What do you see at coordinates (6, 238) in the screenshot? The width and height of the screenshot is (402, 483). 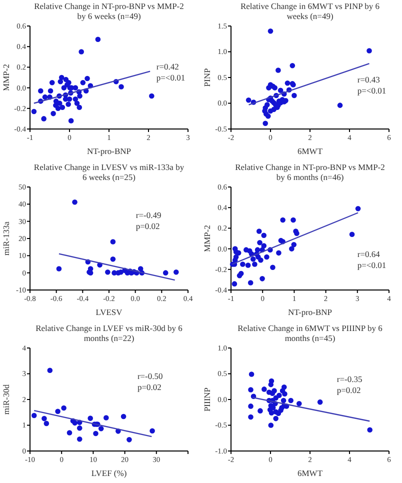 I see `y-axis-title: miR-133a` at bounding box center [6, 238].